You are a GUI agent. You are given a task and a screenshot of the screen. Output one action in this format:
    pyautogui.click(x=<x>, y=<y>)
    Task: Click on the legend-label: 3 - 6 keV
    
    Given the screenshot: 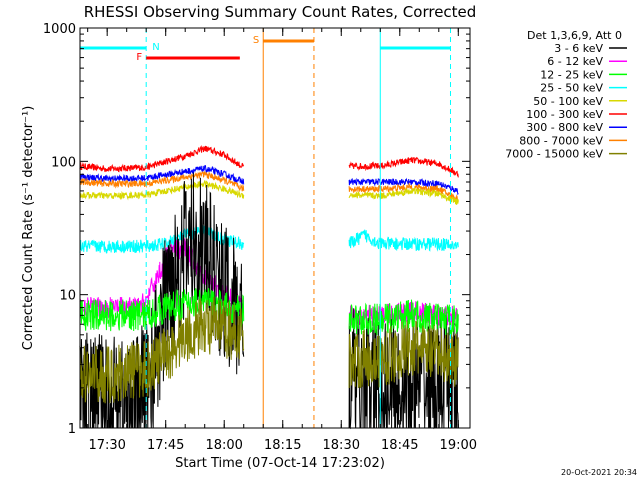 What is the action you would take?
    pyautogui.click(x=578, y=48)
    